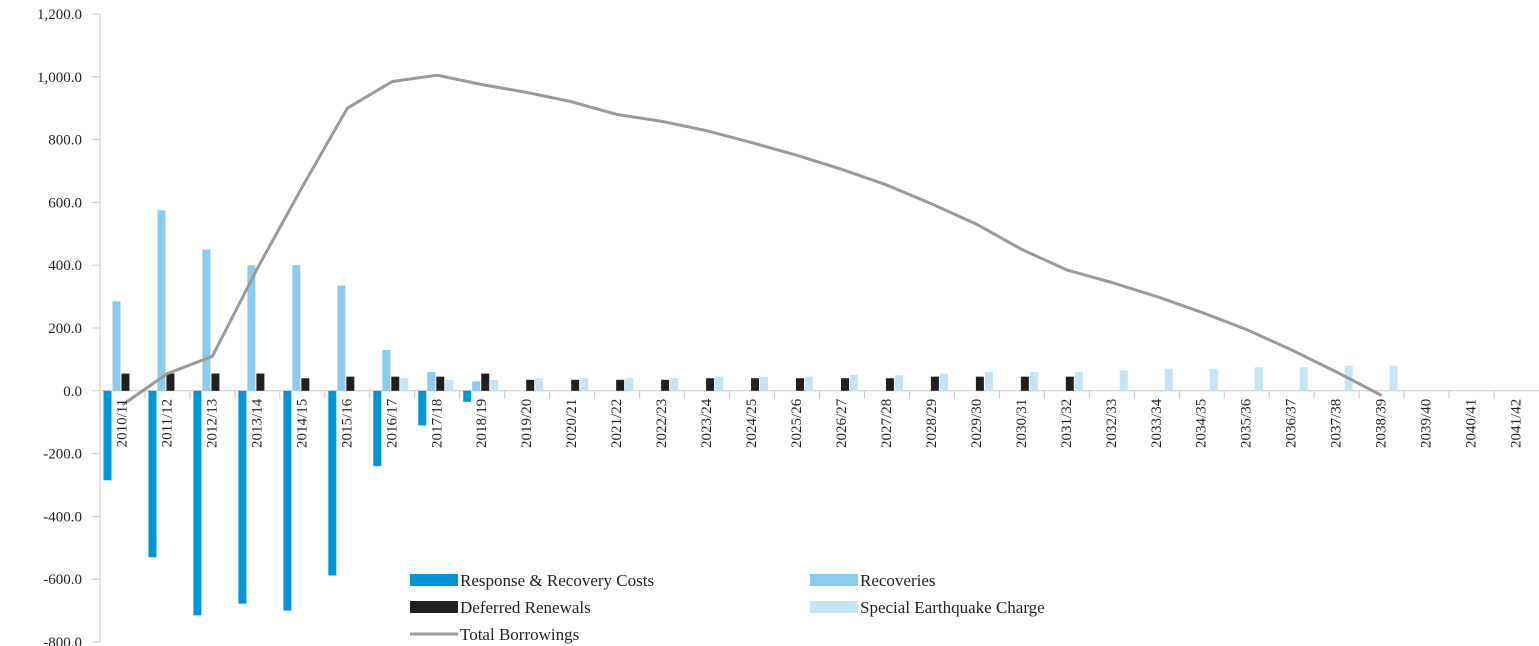  What do you see at coordinates (525, 607) in the screenshot?
I see `legend-label: Deferred Renewals` at bounding box center [525, 607].